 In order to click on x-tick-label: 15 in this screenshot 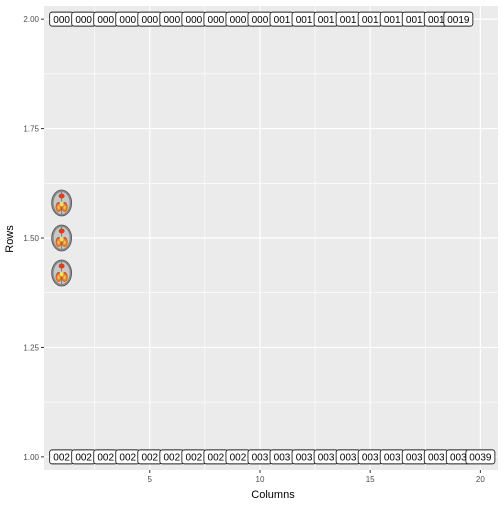, I will do `click(370, 479)`.